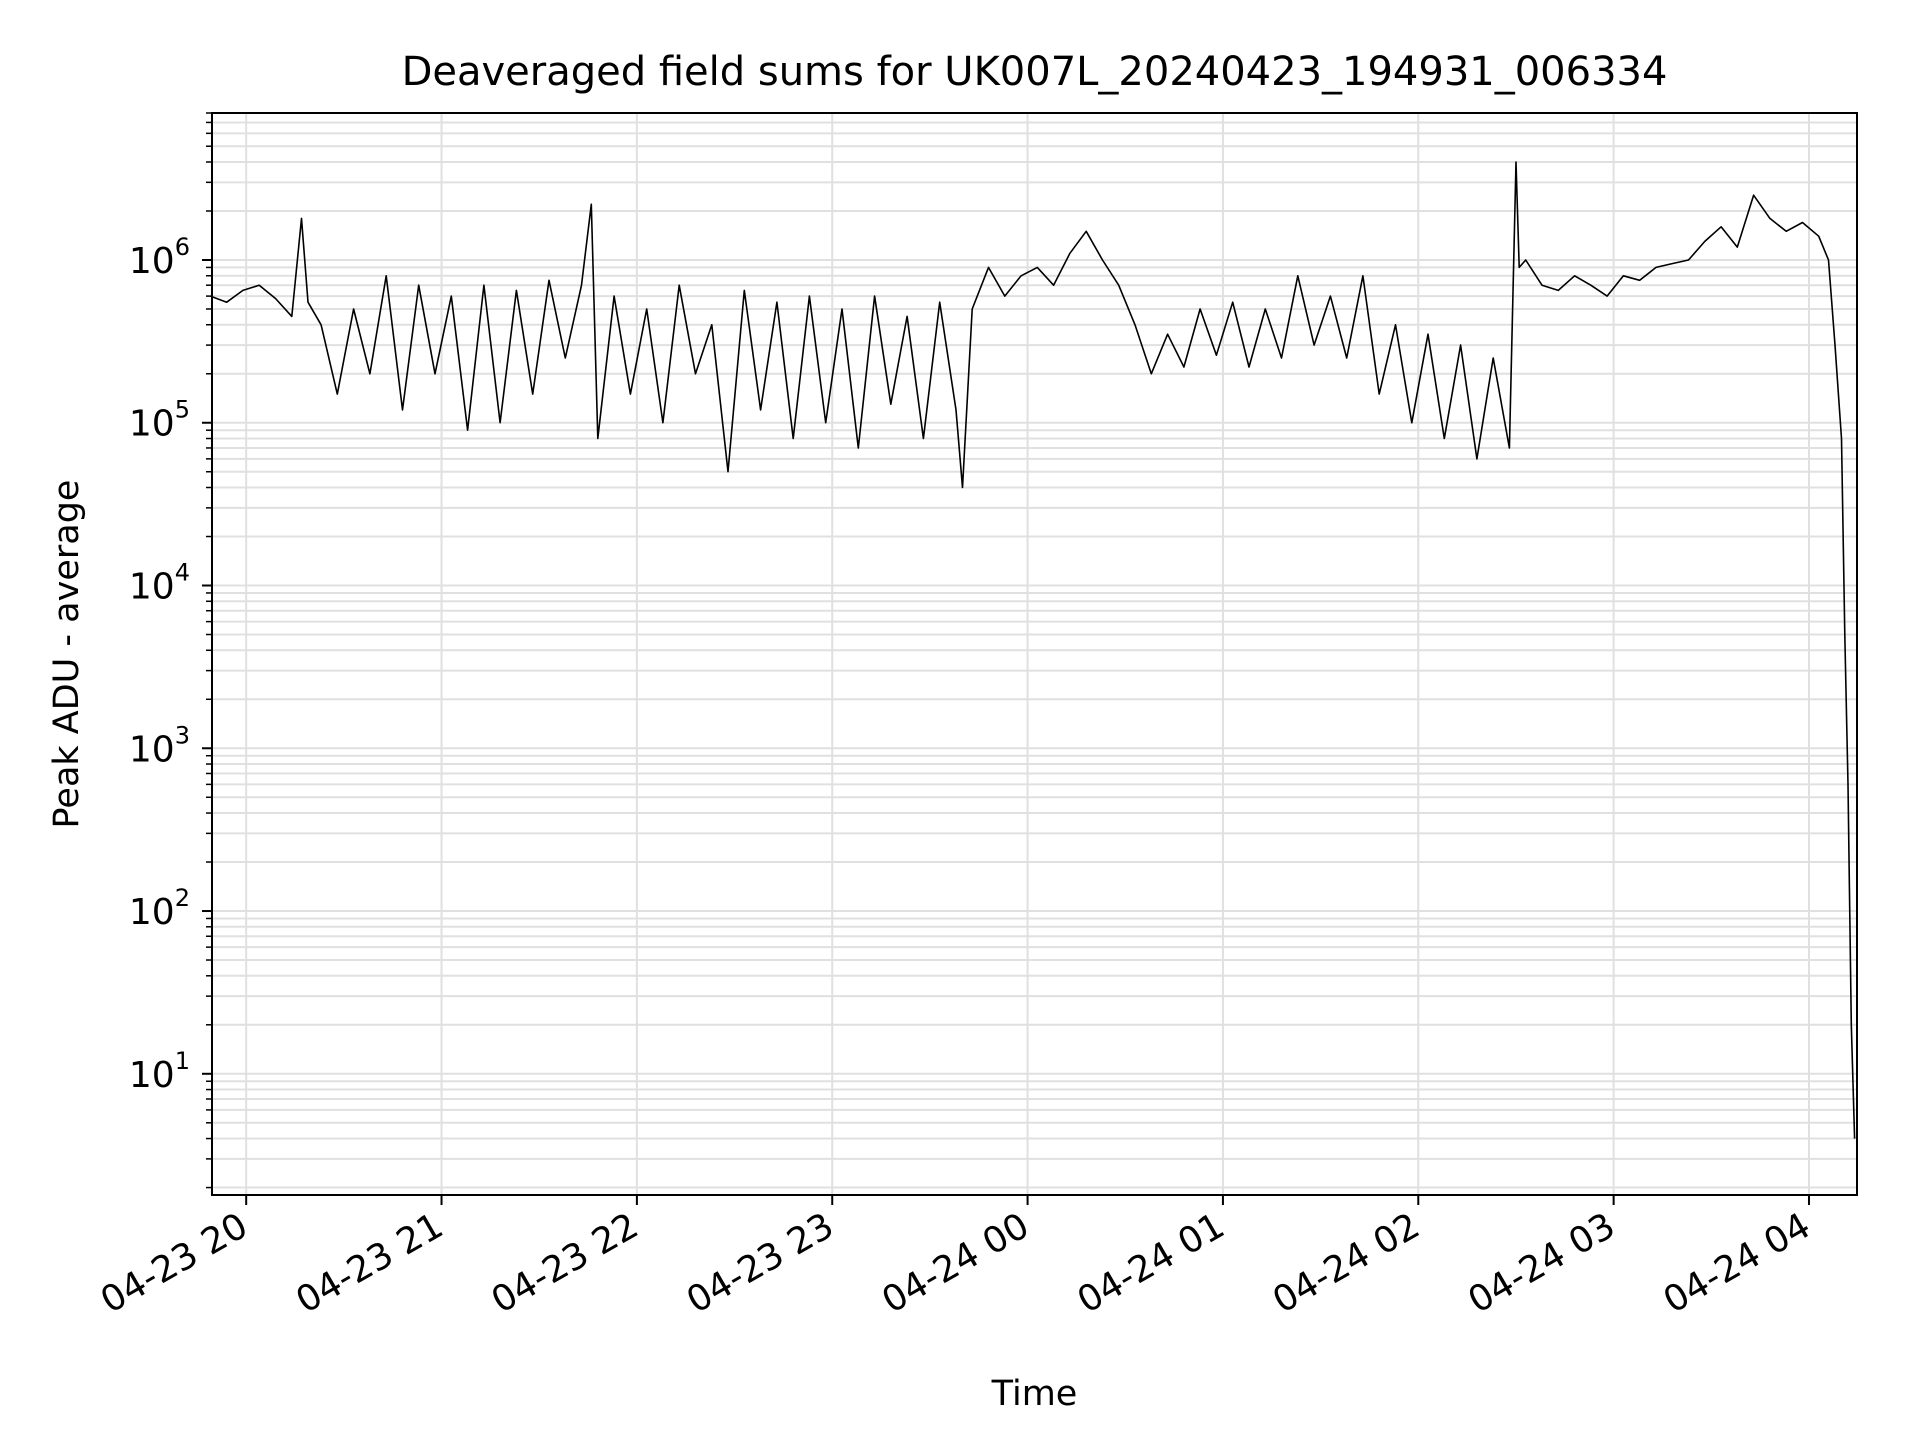  Describe the element at coordinates (67, 654) in the screenshot. I see `y-axis-label: Peak ADU - average` at that location.